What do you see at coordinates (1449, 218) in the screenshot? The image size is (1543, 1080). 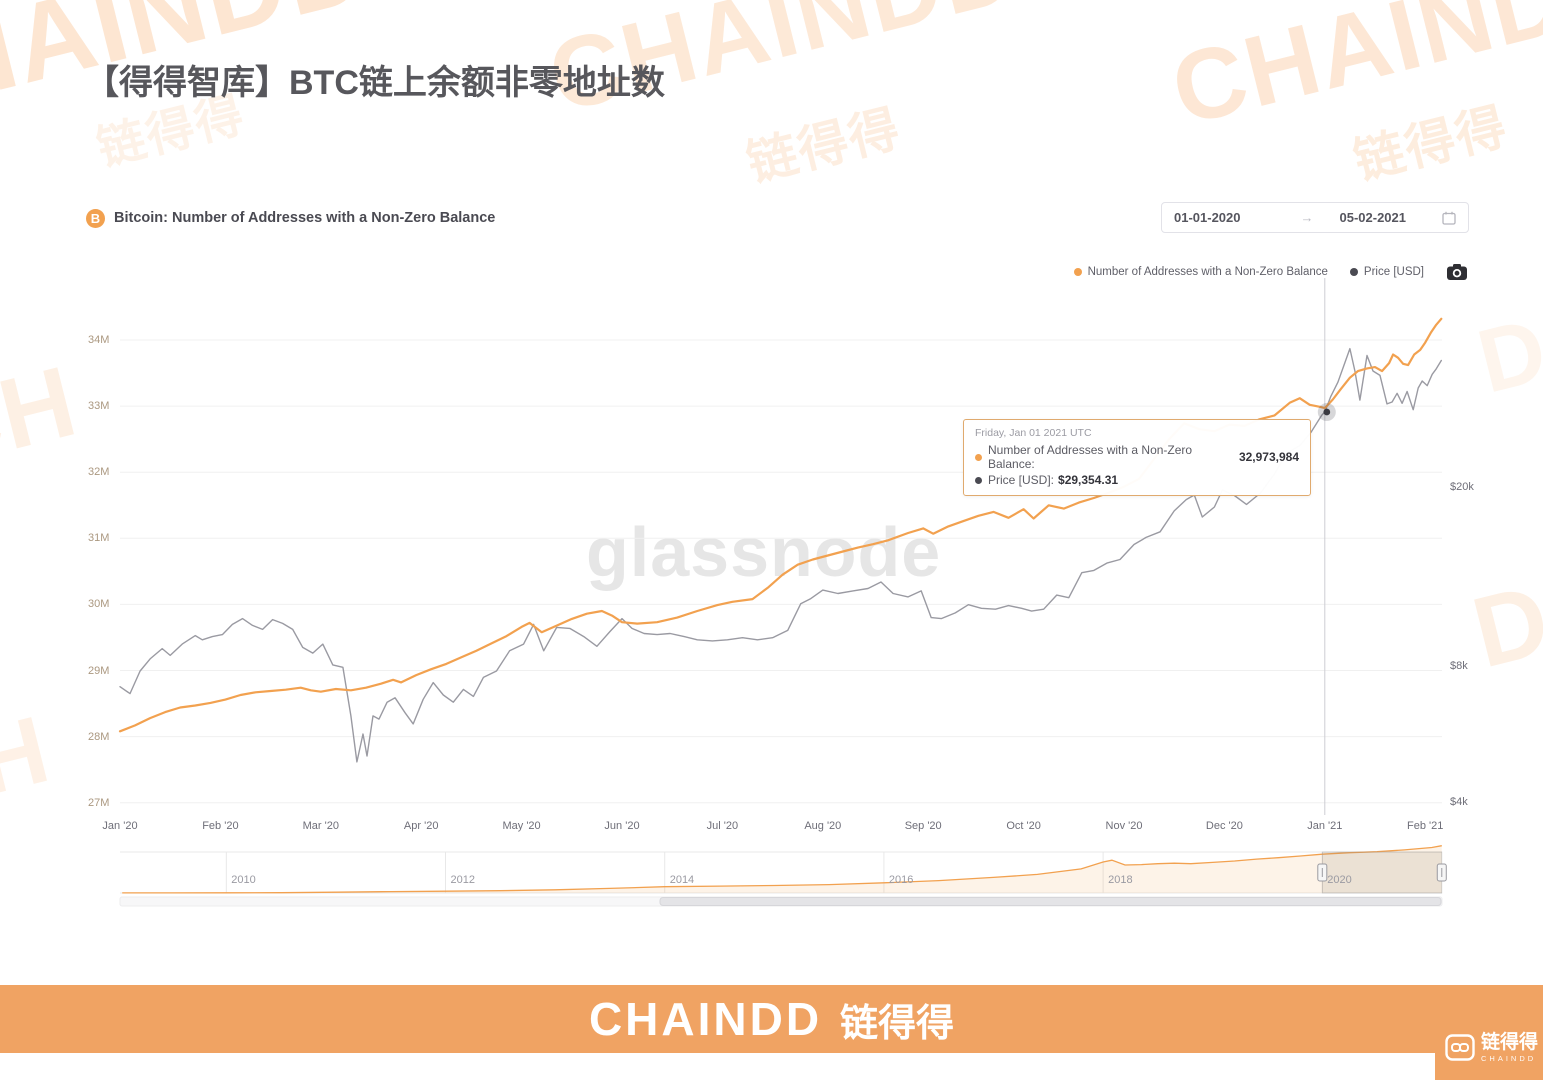 I see `calendar-icon` at bounding box center [1449, 218].